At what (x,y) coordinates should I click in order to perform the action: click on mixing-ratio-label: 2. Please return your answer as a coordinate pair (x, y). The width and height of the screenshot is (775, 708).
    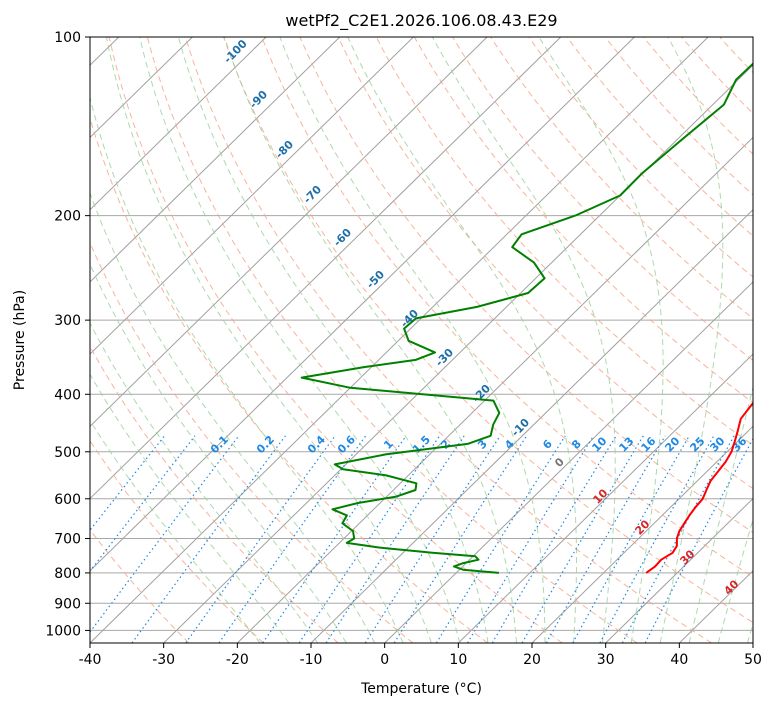
    Looking at the image, I should click on (445, 444).